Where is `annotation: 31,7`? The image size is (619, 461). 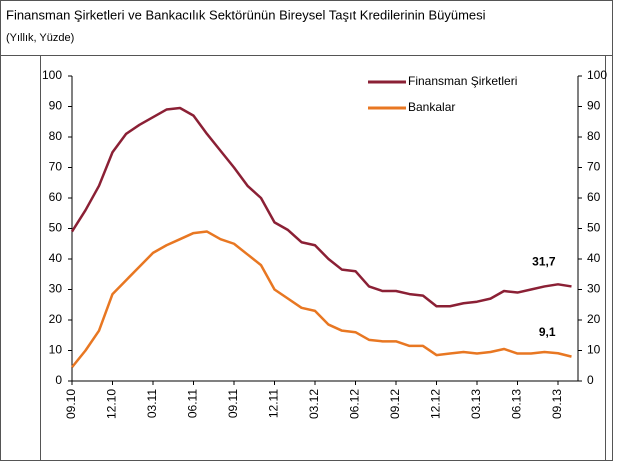
annotation: 31,7 is located at coordinates (544, 262).